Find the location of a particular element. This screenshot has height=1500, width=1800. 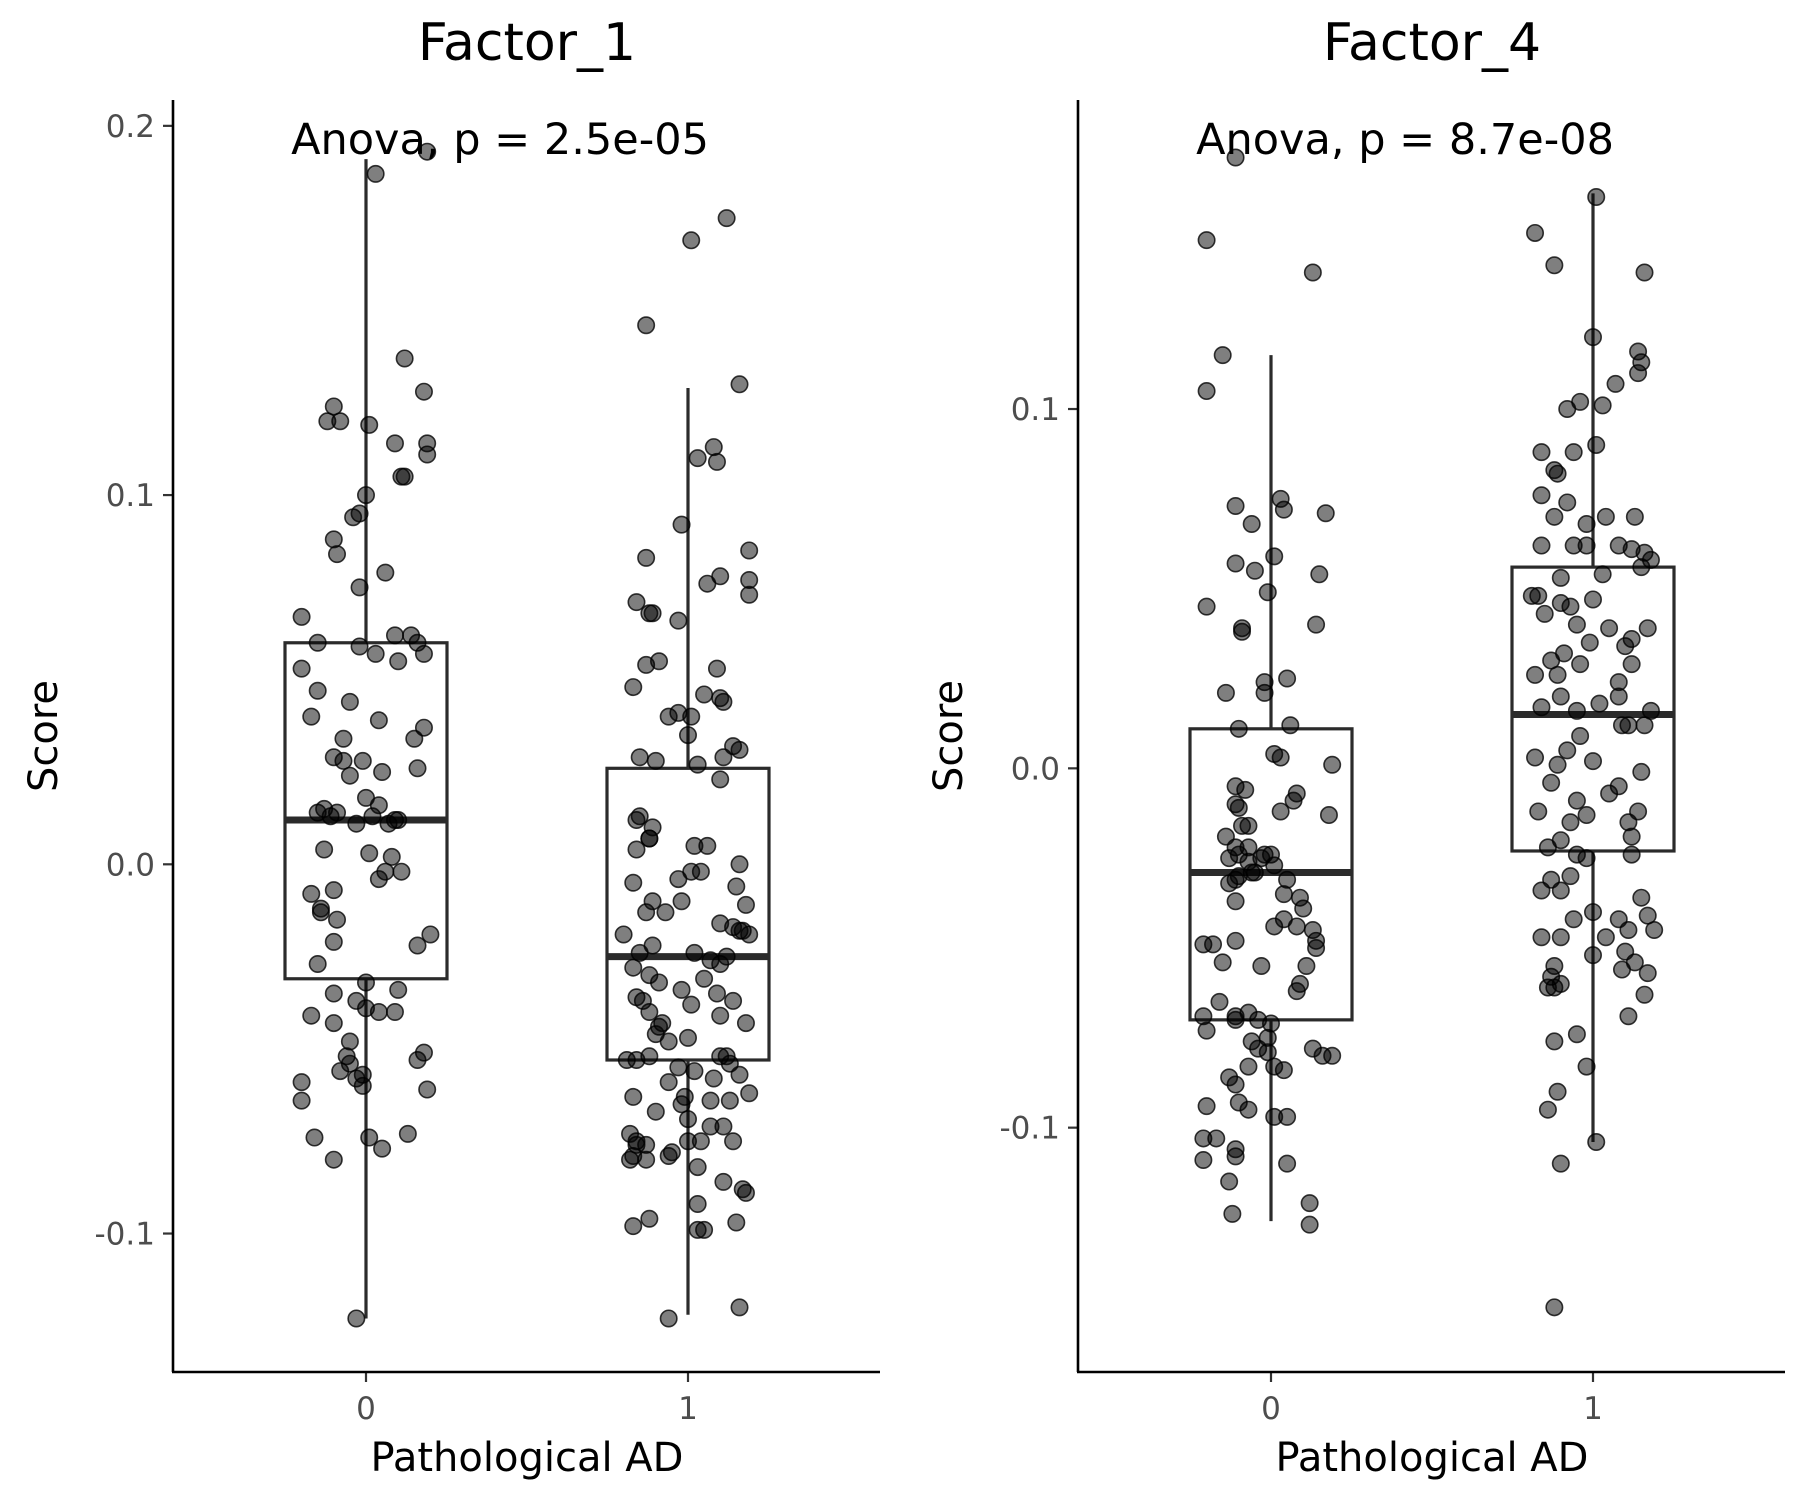

panel-1-x-tick-label: 1 is located at coordinates (688, 1409).